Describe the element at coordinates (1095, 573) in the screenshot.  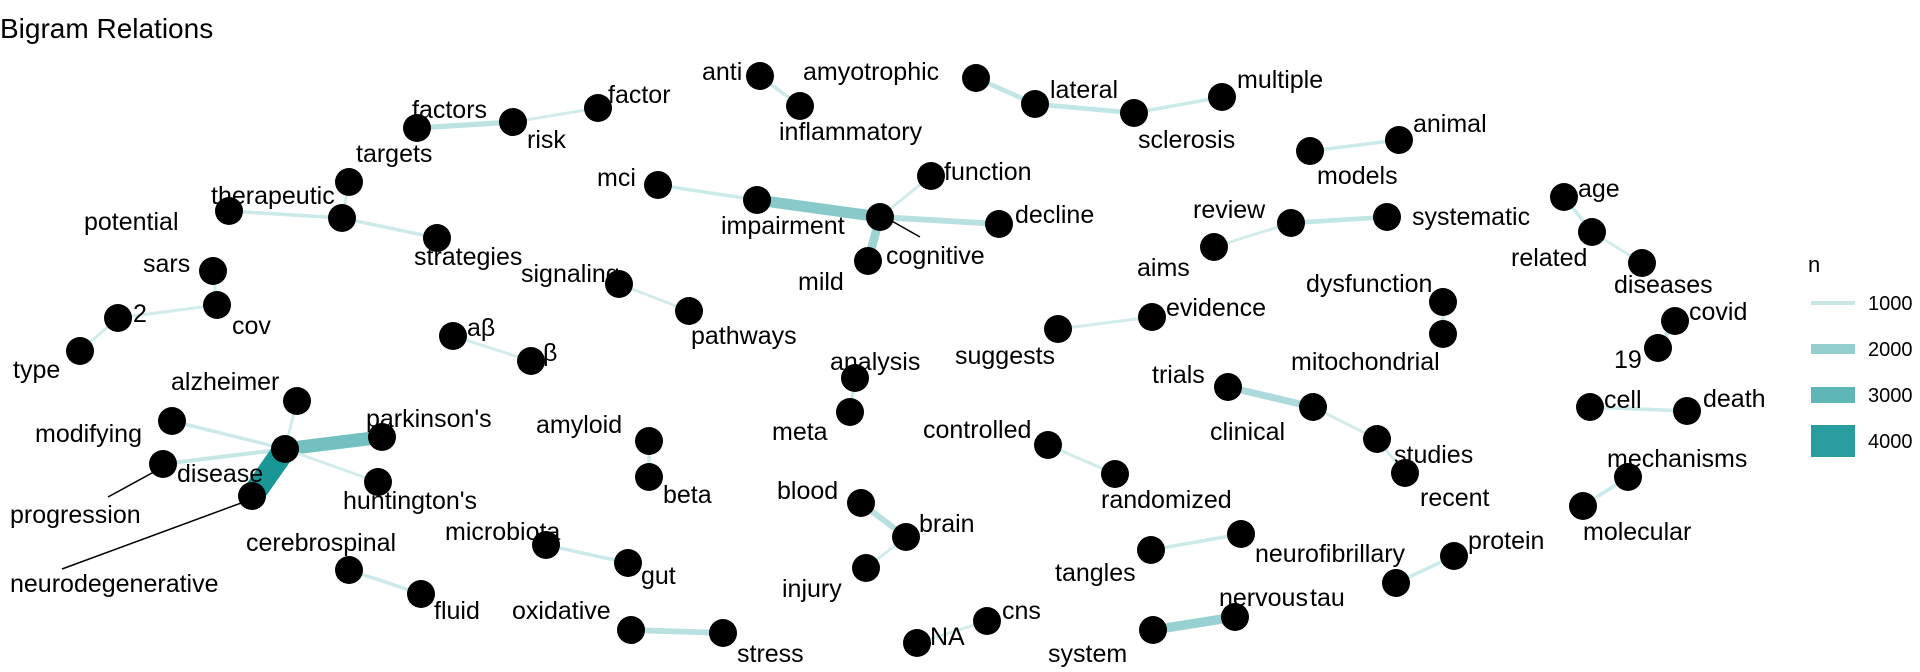
I see `node-label-tangles: tangles` at that location.